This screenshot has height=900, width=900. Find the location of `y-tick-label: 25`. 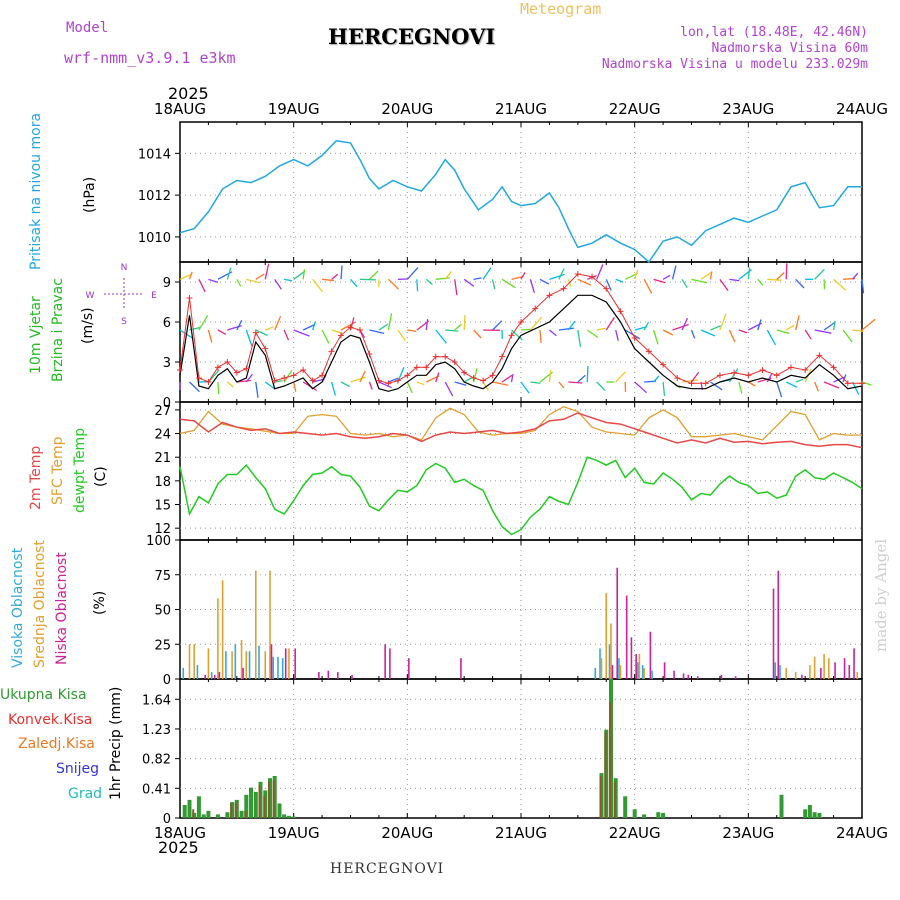

y-tick-label: 25 is located at coordinates (162, 645).